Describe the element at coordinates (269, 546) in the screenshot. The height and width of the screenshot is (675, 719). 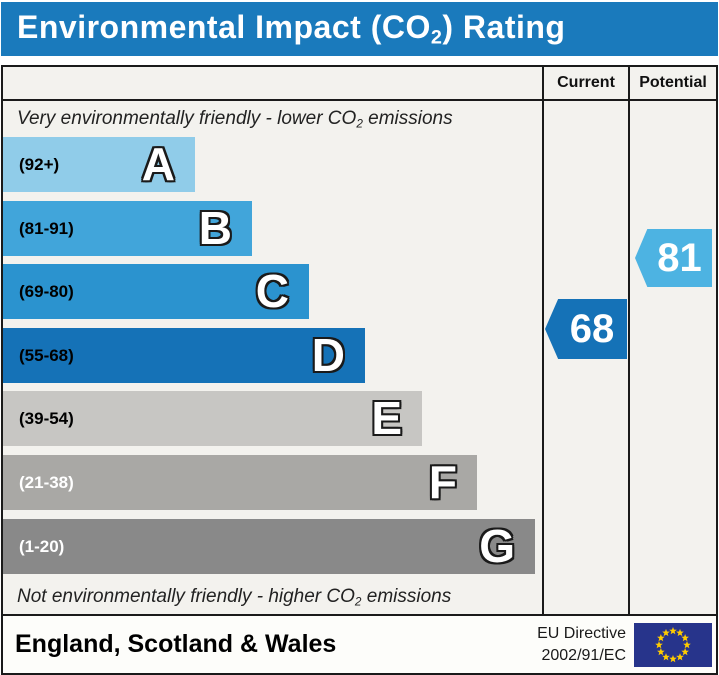
I see `band-g: (1-20) G` at that location.